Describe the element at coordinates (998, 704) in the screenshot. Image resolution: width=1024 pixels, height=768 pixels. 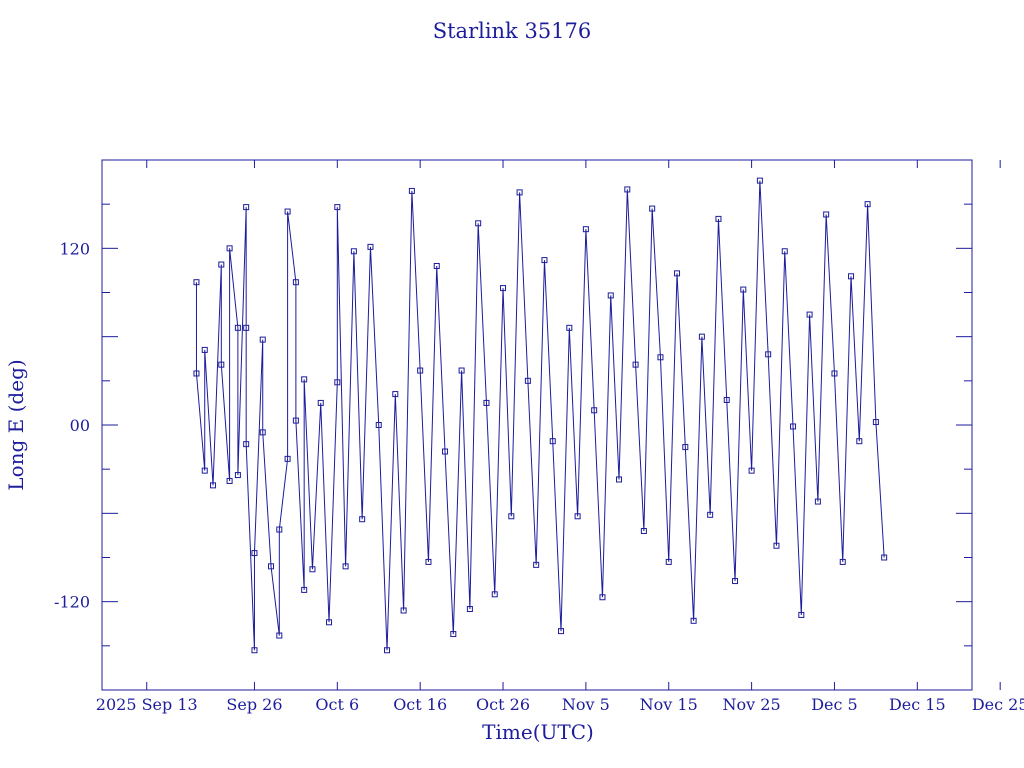
I see `x-tick-label: Dec 25` at that location.